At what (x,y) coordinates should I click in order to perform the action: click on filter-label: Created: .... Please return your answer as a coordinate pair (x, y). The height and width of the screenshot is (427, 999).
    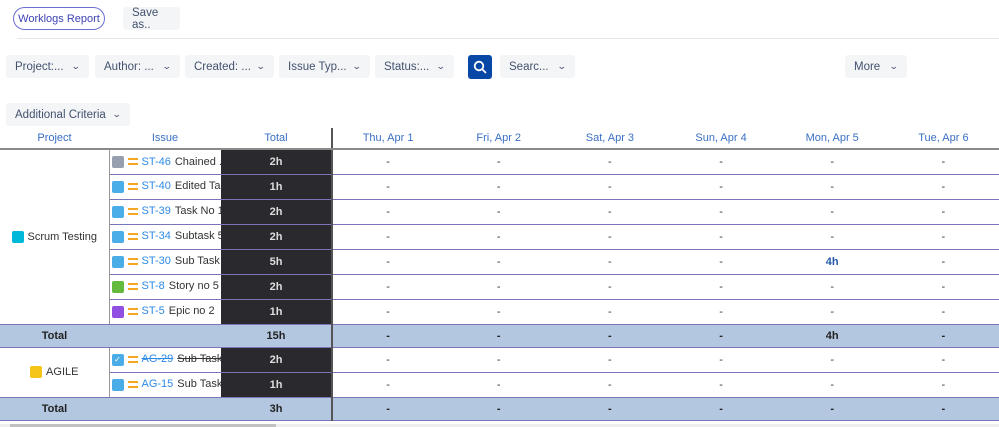
    Looking at the image, I should click on (222, 66).